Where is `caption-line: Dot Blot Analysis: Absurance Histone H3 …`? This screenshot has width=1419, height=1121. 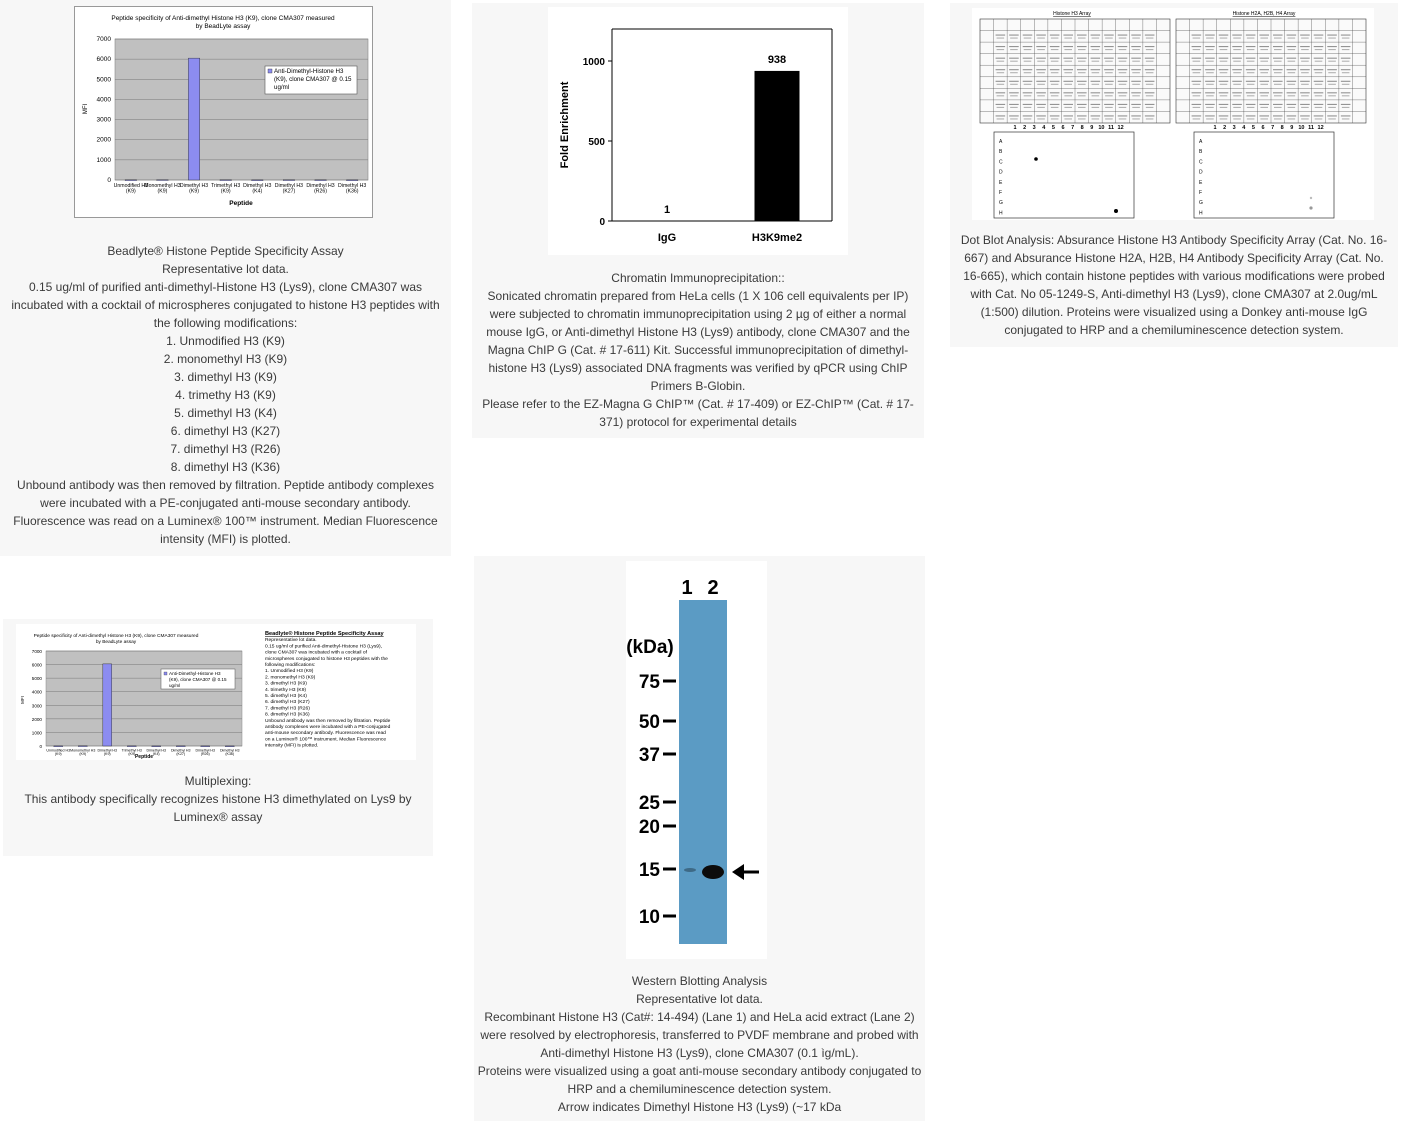
caption-line: Dot Blot Analysis: Absurance Histone H3 … is located at coordinates (1174, 285).